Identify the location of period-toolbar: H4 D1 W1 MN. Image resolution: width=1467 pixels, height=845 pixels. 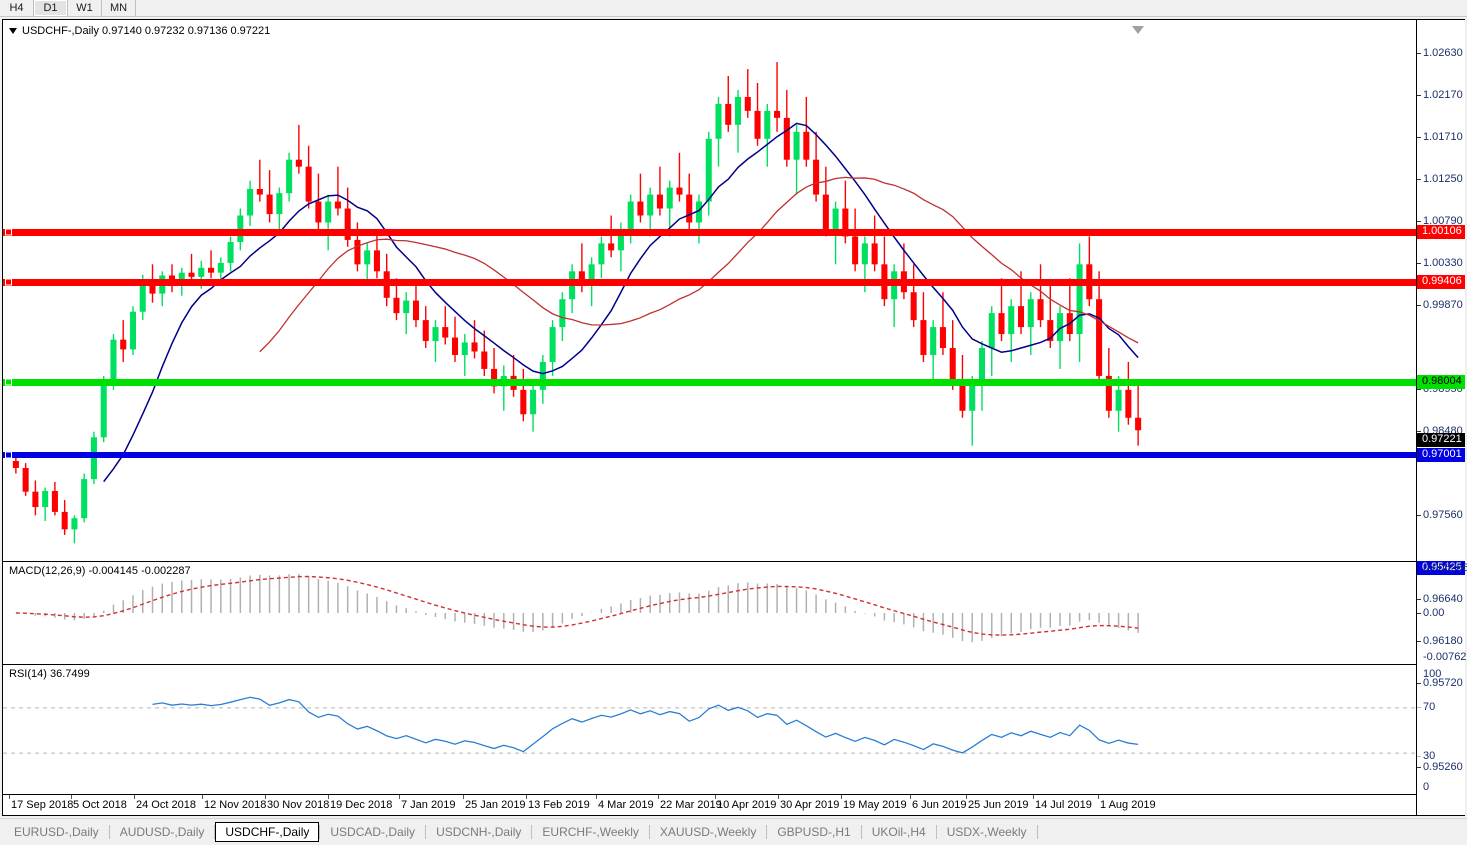
(733, 8).